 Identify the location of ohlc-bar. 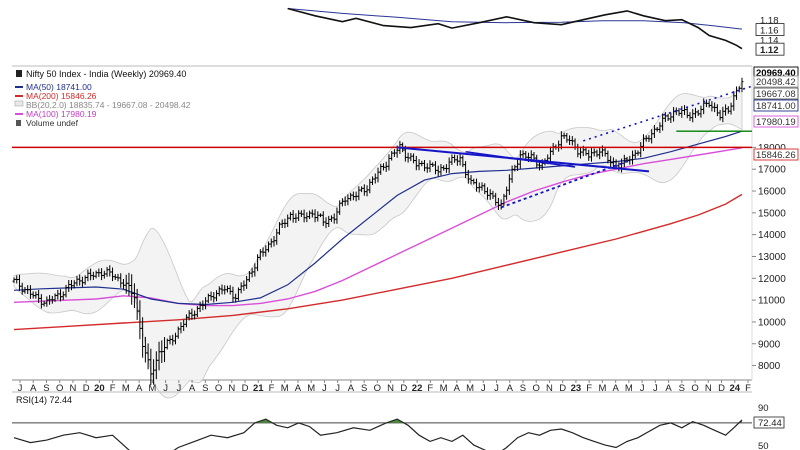
(742, 85).